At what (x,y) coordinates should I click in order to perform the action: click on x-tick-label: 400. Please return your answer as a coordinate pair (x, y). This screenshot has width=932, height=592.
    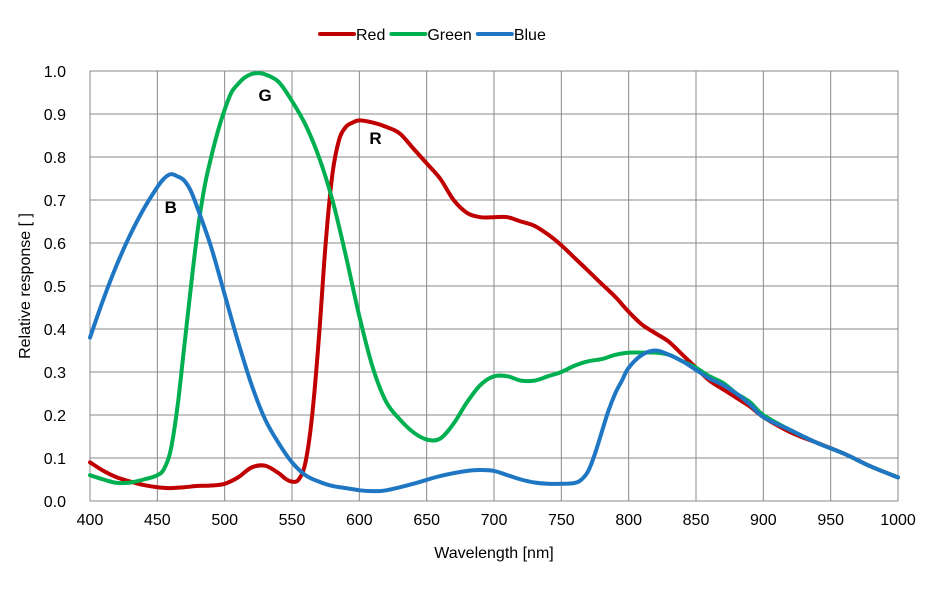
    Looking at the image, I should click on (90, 520).